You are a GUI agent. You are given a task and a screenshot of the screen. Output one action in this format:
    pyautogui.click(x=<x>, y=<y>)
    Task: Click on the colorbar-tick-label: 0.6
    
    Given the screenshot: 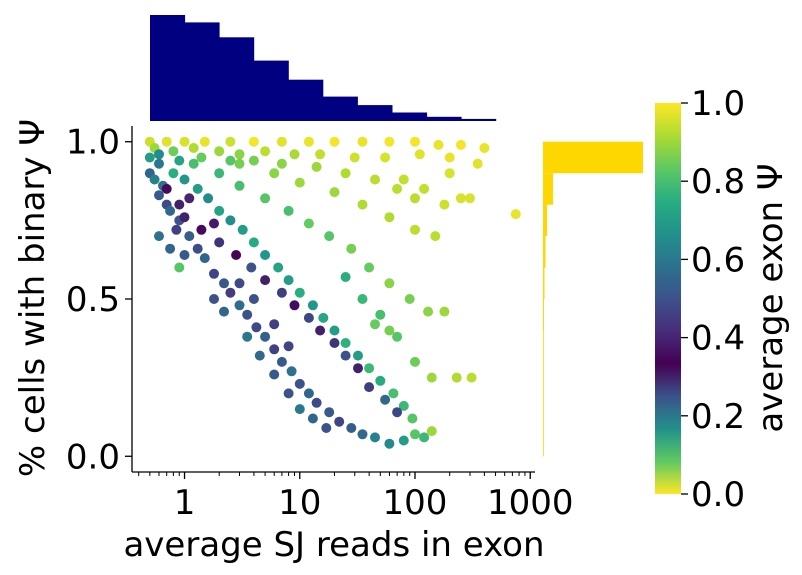 What is the action you would take?
    pyautogui.click(x=718, y=260)
    